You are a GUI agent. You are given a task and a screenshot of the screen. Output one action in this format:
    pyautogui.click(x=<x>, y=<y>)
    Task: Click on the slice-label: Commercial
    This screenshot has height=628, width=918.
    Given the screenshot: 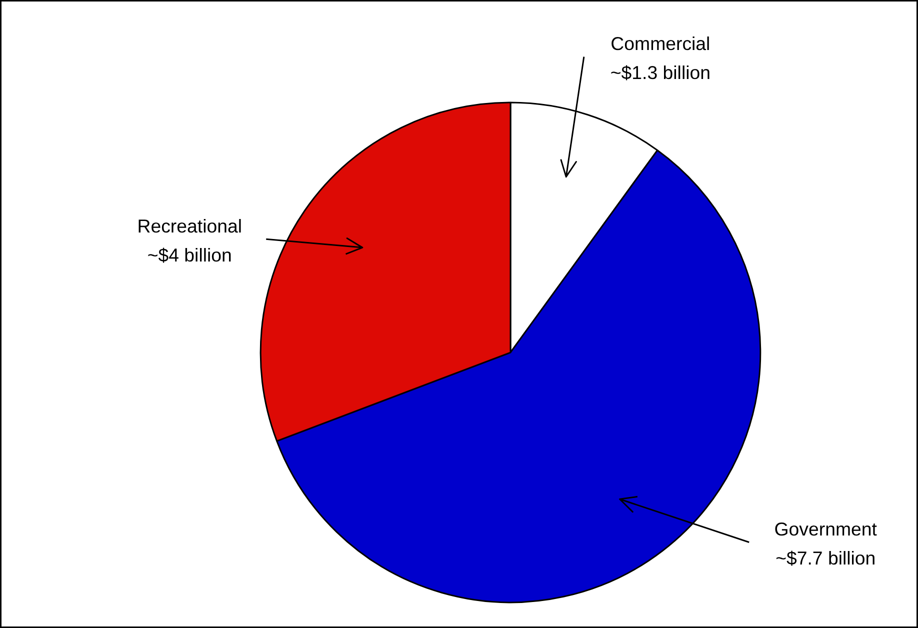 What is the action you would take?
    pyautogui.click(x=660, y=43)
    